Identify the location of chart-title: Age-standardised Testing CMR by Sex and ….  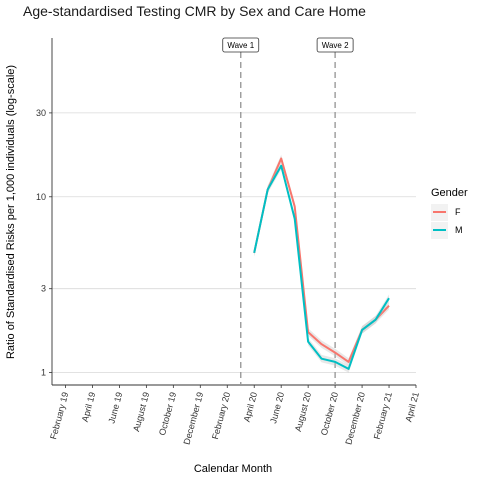
(194, 11).